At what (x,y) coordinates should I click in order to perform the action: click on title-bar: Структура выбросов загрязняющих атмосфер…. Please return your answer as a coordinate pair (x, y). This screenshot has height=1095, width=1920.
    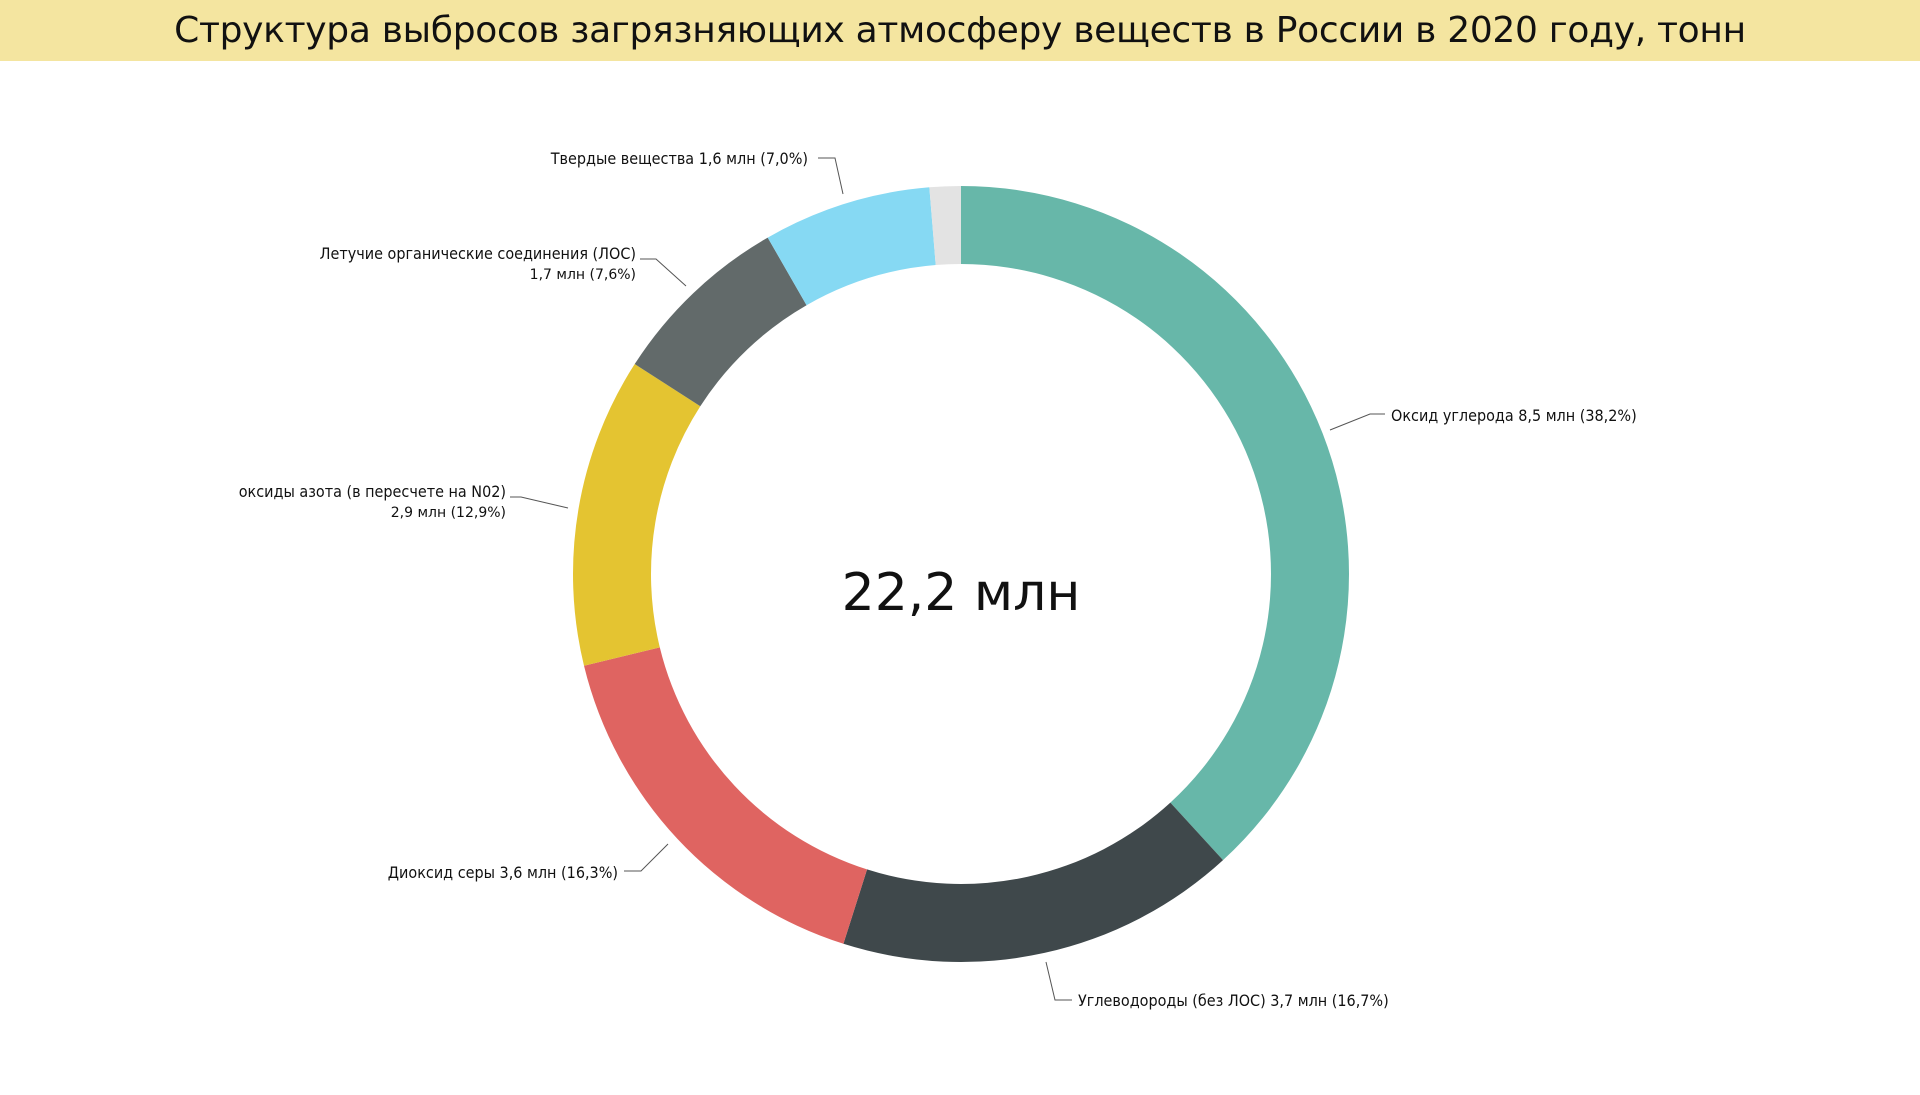
    Looking at the image, I should click on (960, 30).